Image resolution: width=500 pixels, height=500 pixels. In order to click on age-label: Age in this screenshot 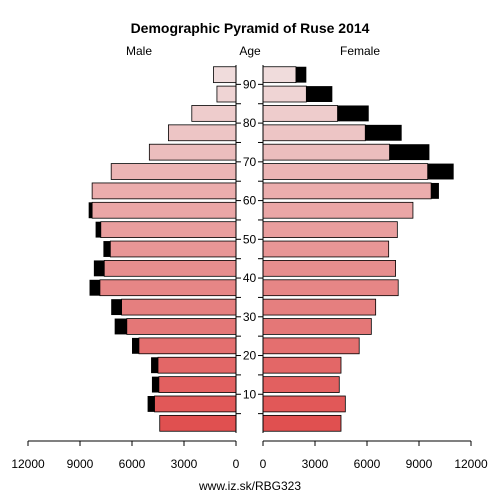, I will do `click(250, 51)`.